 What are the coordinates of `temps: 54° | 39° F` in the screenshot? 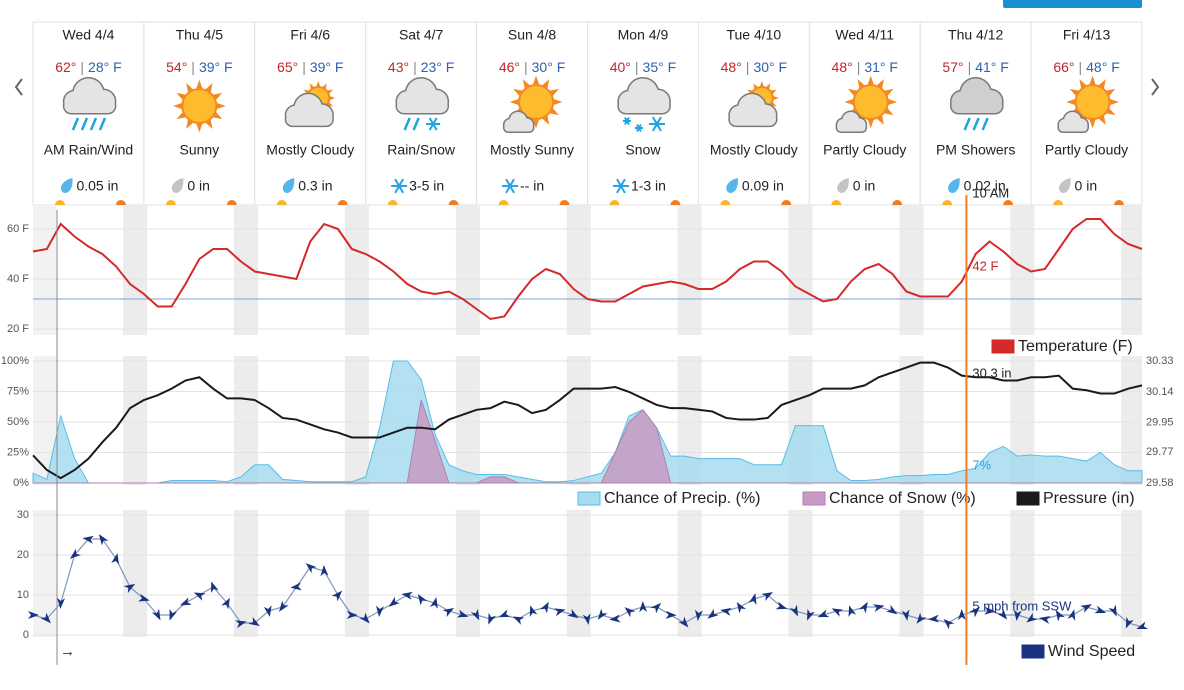 It's located at (199, 67).